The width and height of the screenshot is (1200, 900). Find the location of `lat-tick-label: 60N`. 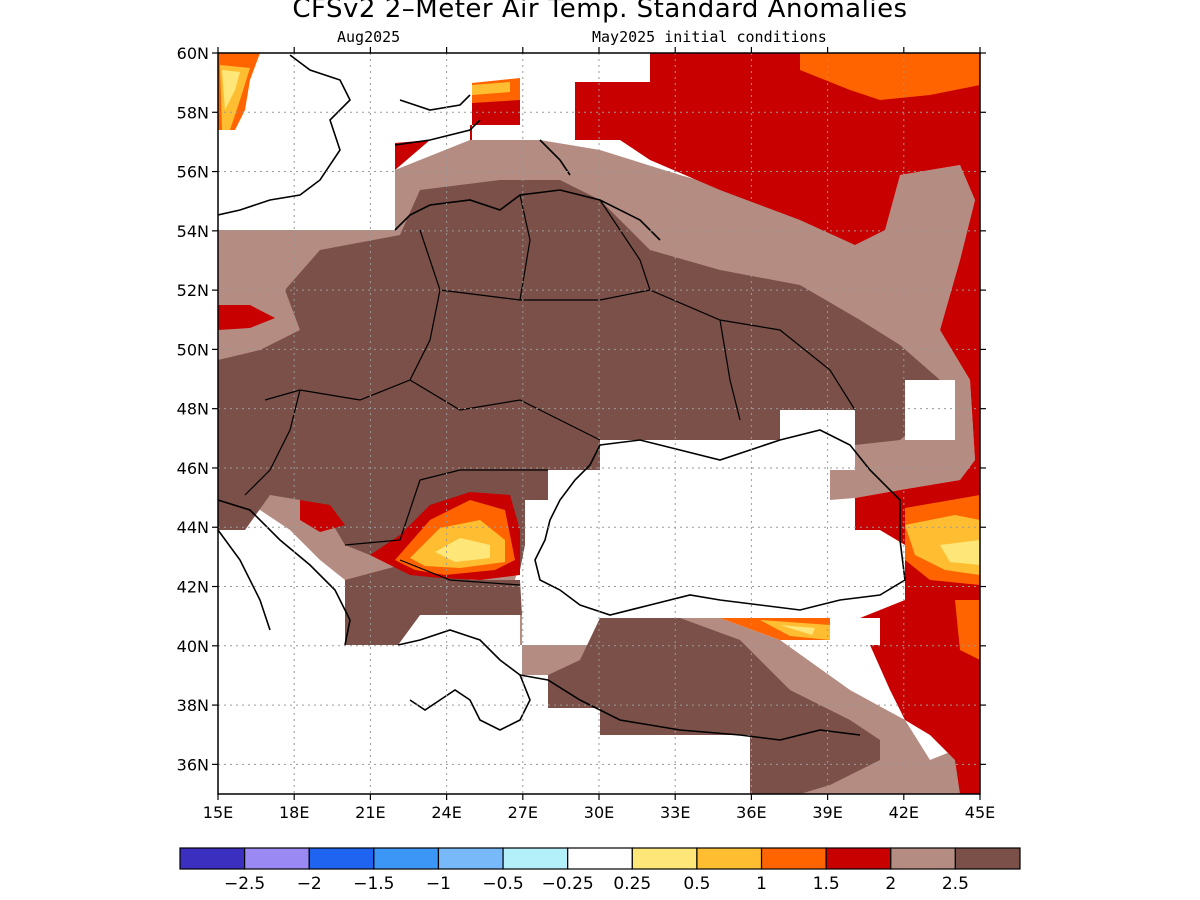

lat-tick-label: 60N is located at coordinates (193, 53).